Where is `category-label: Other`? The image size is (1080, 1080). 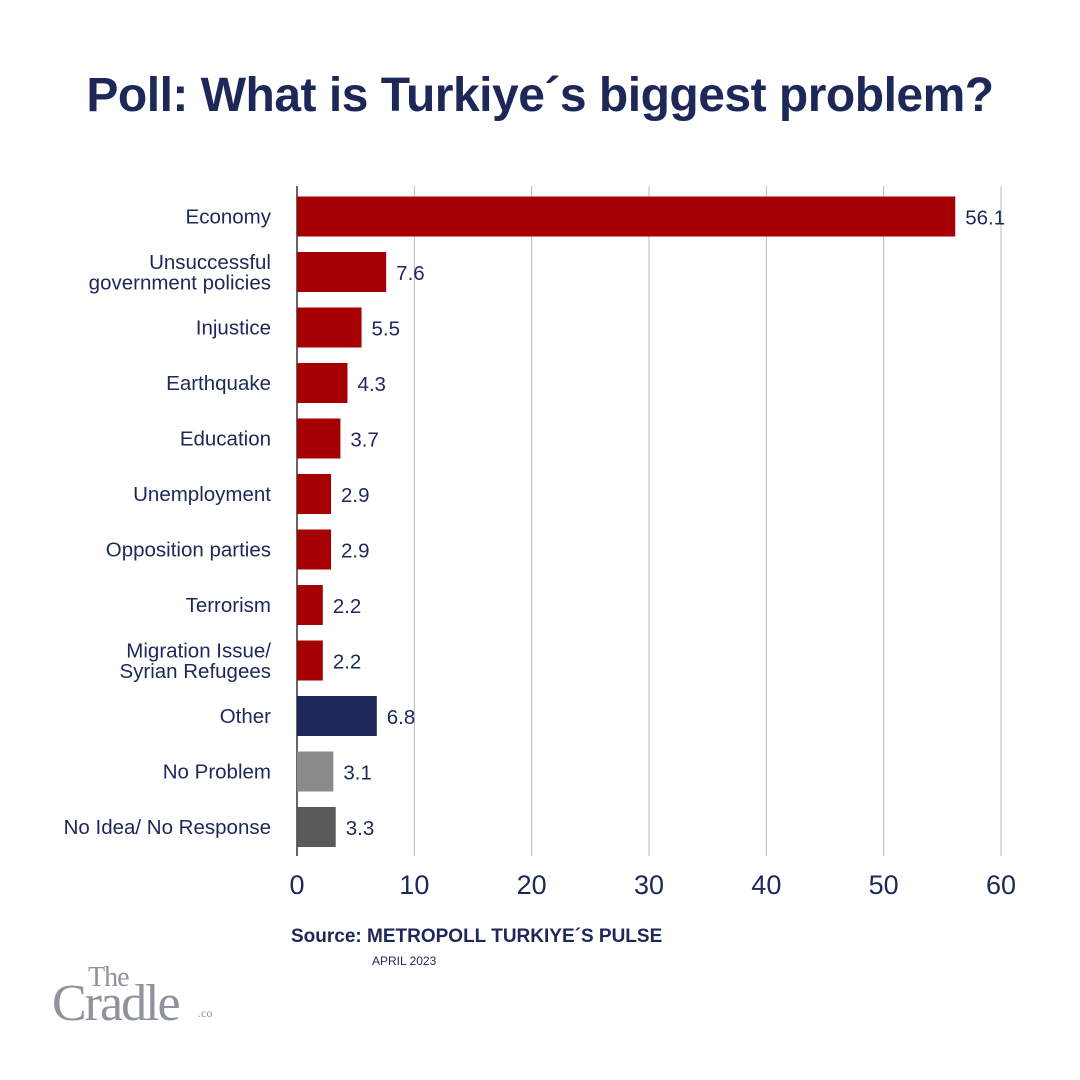
category-label: Other is located at coordinates (245, 716).